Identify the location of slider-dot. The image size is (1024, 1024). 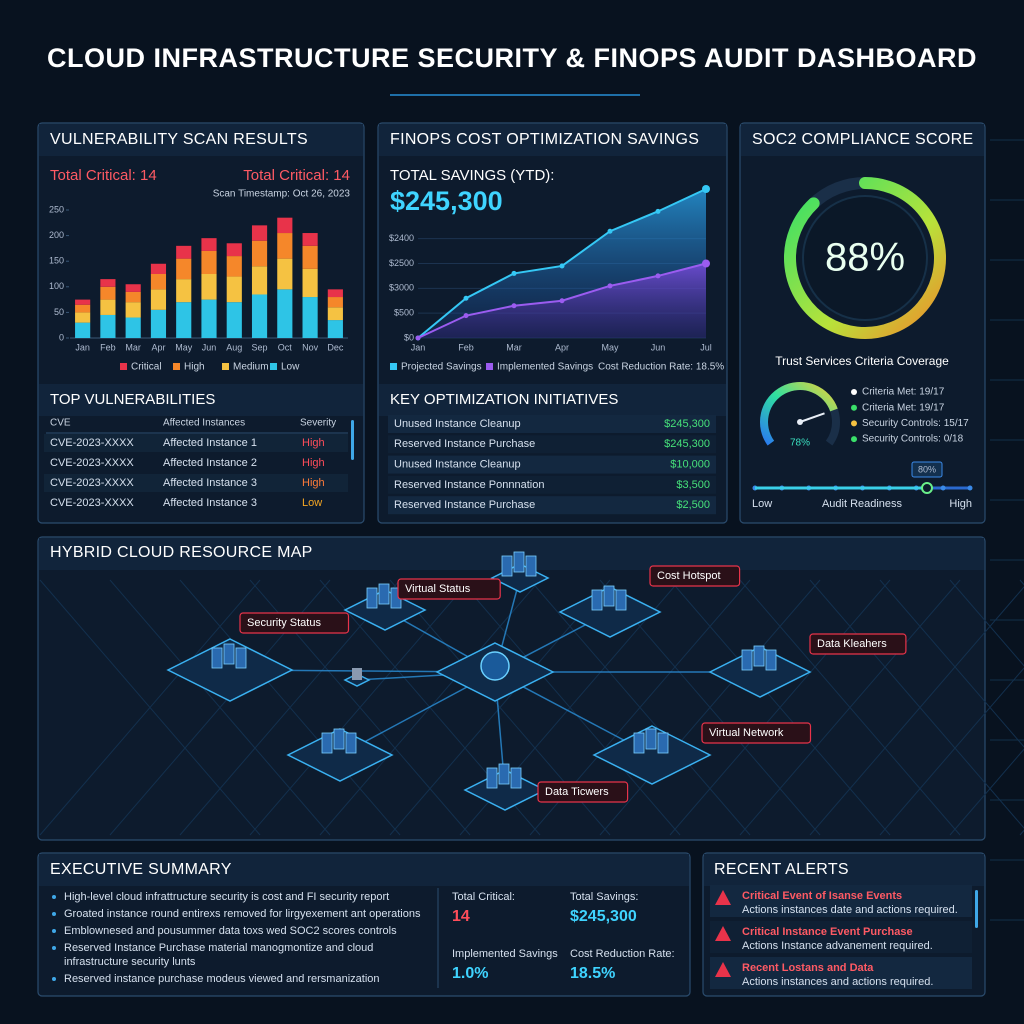
(970, 488).